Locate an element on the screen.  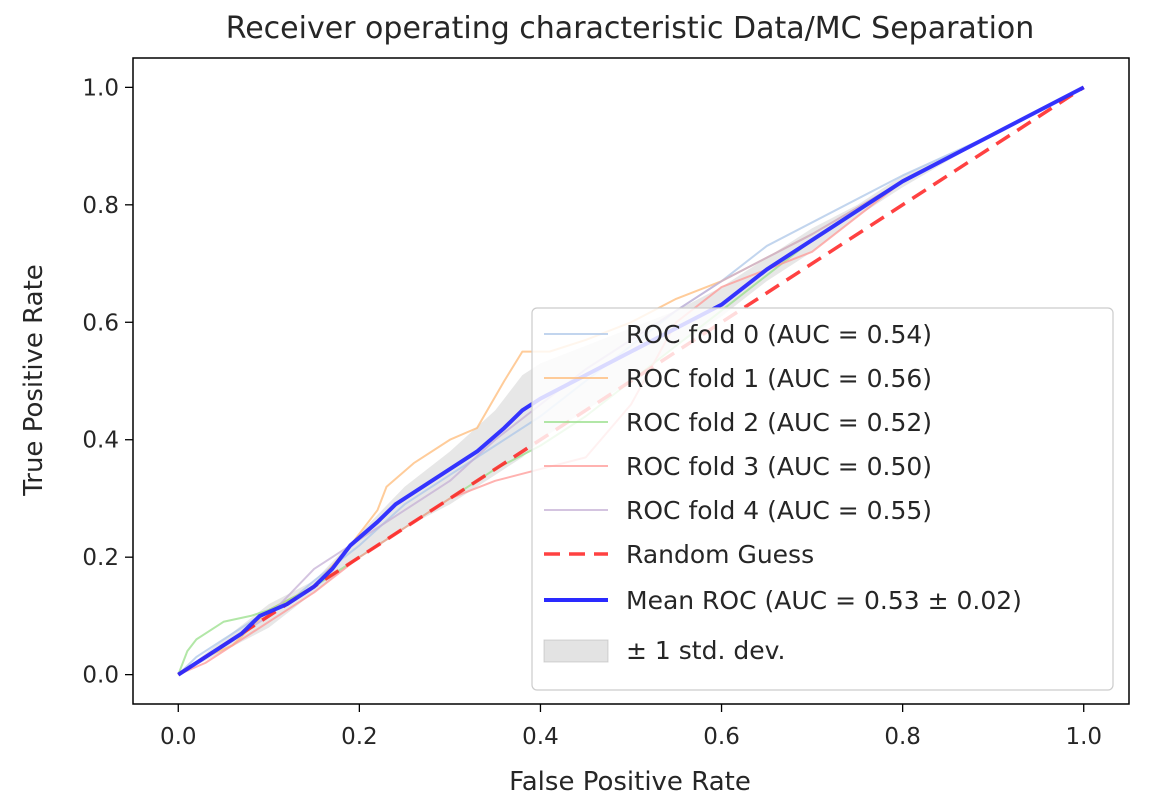
x-tick-label: 0.8 is located at coordinates (902, 737).